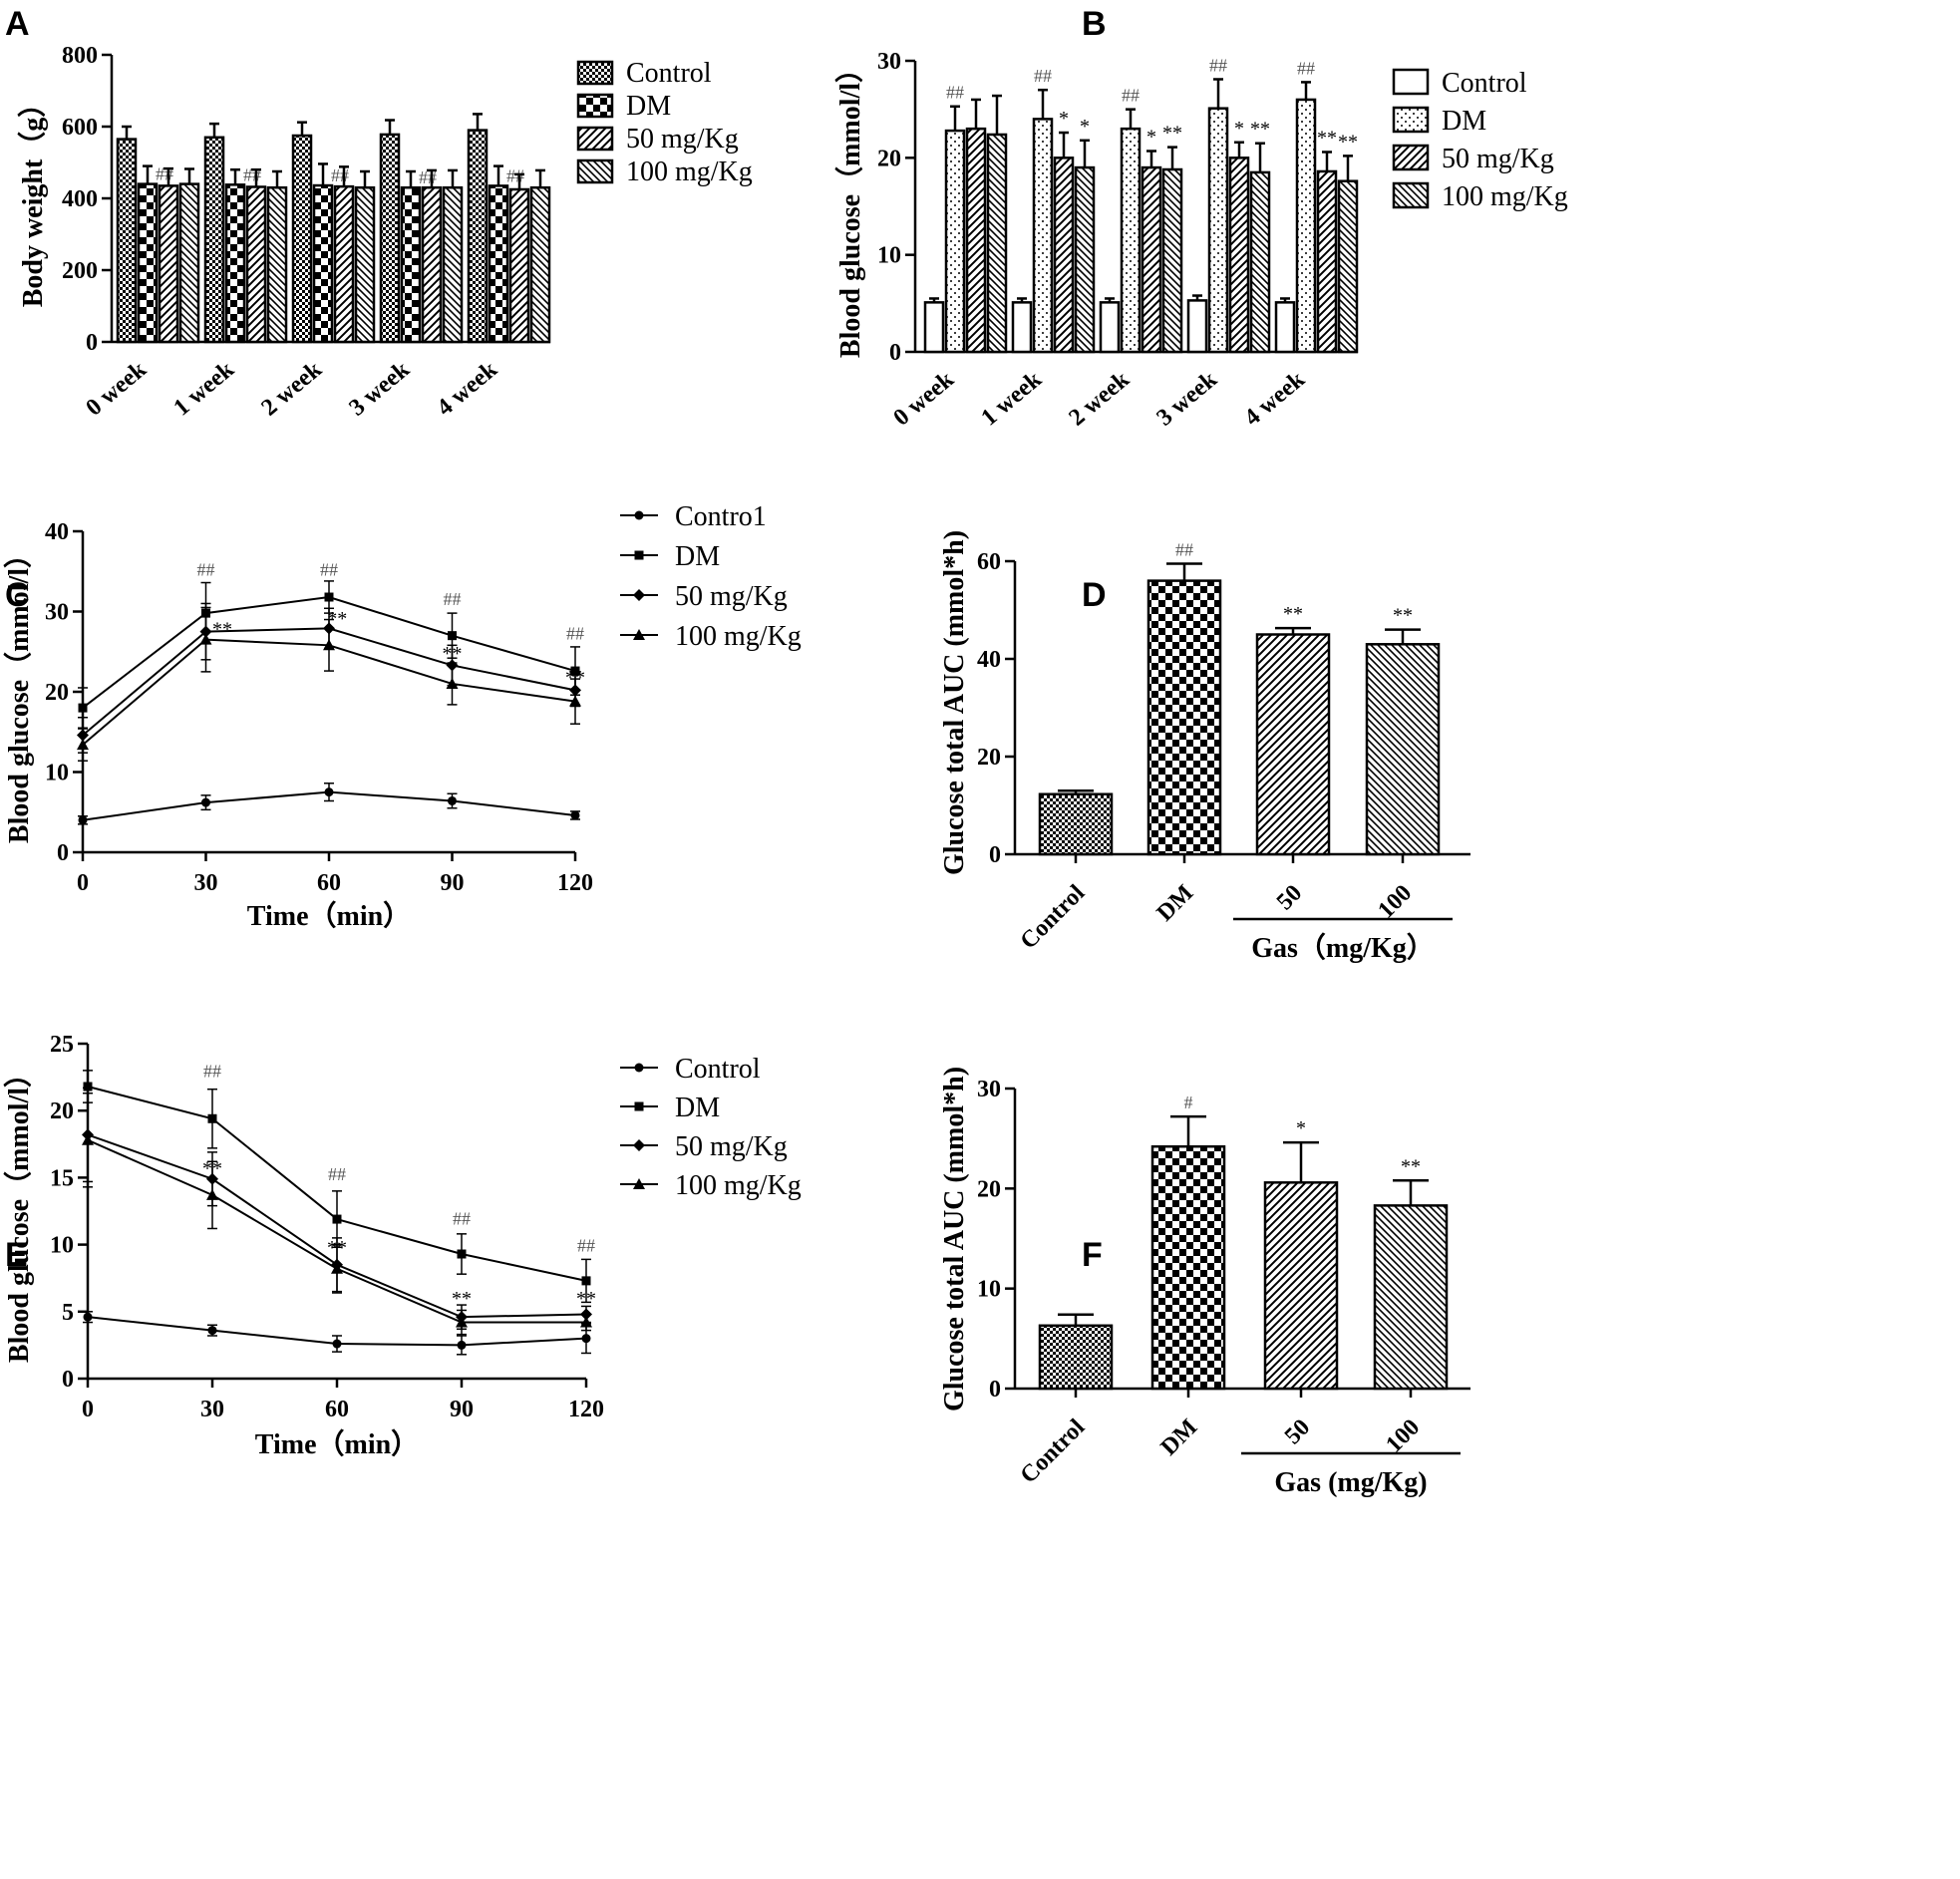  Describe the element at coordinates (1218, 231) in the screenshot. I see `bar-dm-3-week` at that location.